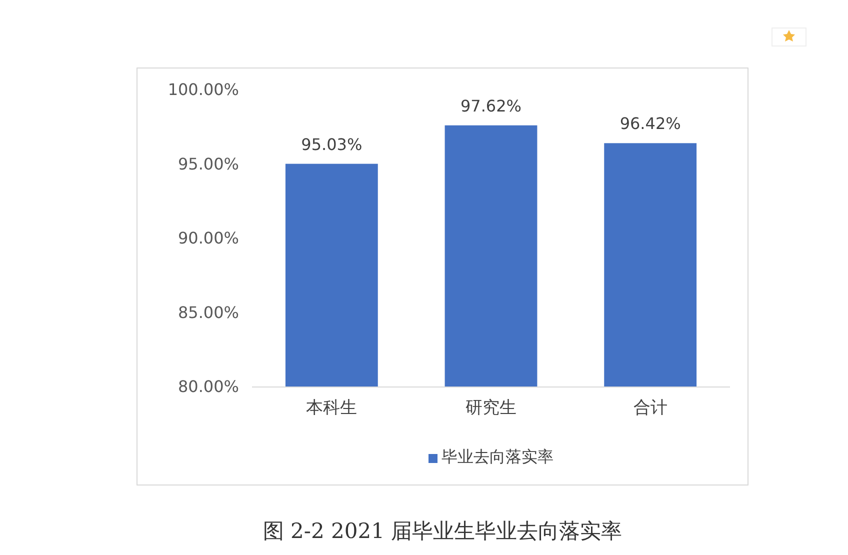 The width and height of the screenshot is (848, 555). I want to click on x-tick-label: 本科生, so click(332, 408).